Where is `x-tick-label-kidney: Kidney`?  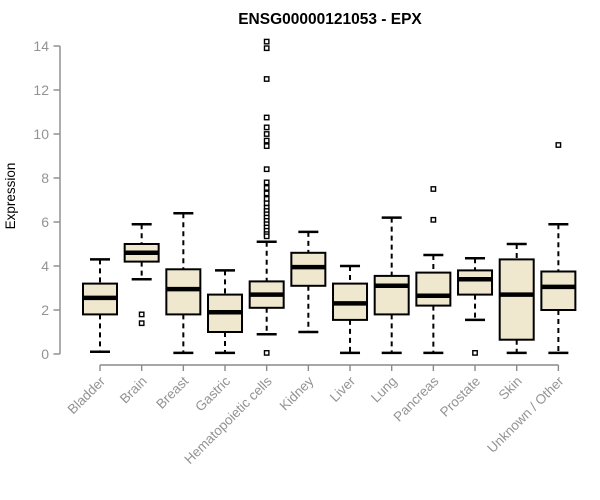 x-tick-label-kidney: Kidney is located at coordinates (297, 393).